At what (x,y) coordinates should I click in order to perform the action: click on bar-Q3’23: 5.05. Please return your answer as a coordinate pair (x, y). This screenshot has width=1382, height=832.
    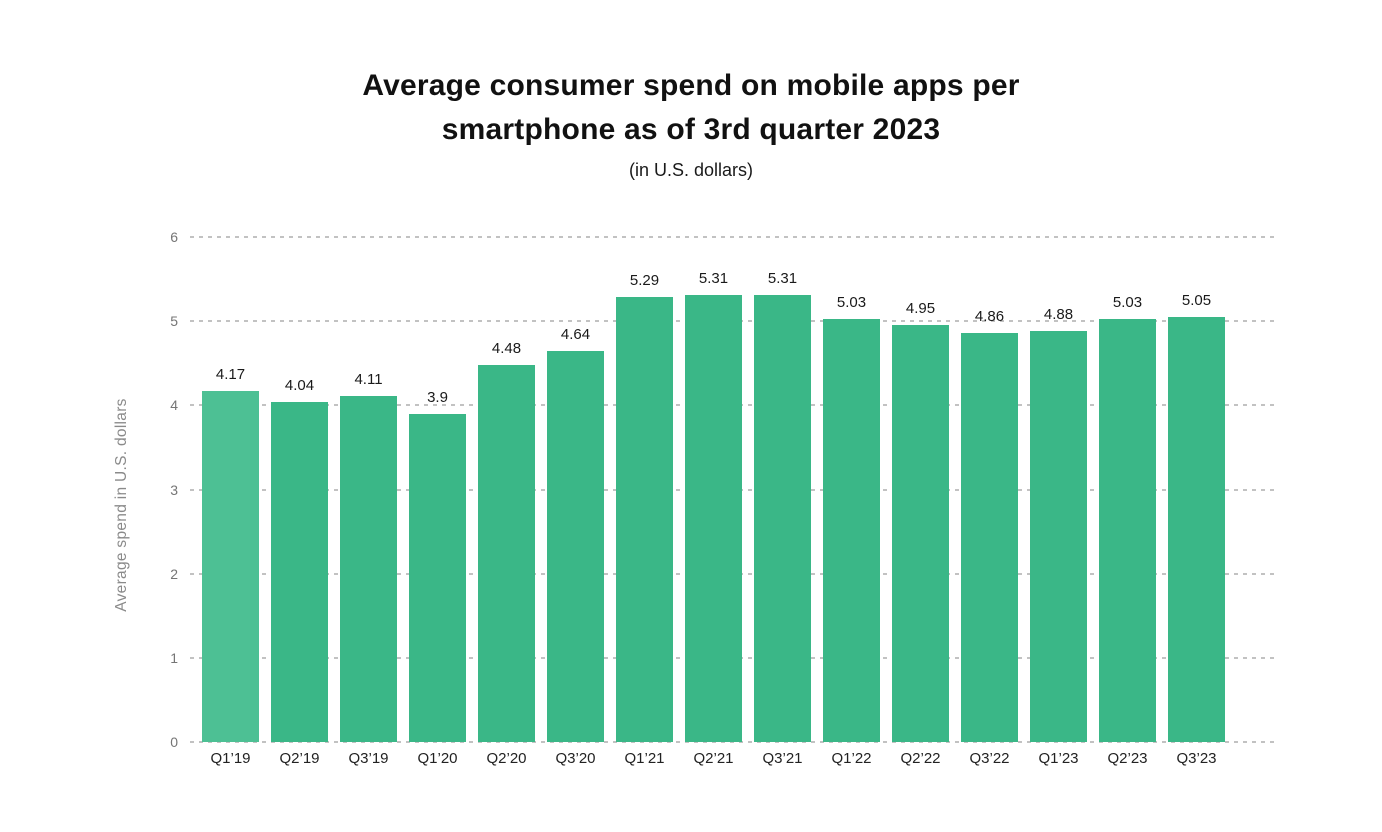
    Looking at the image, I should click on (1196, 517).